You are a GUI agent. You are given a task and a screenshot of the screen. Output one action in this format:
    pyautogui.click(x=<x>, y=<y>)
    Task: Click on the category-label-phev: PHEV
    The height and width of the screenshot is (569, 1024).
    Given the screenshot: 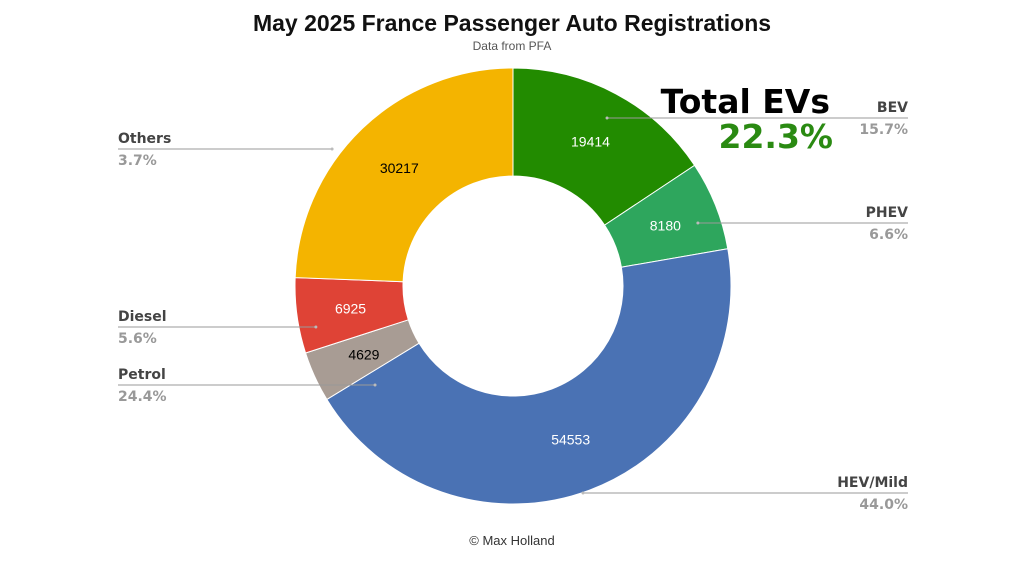 What is the action you would take?
    pyautogui.click(x=887, y=213)
    